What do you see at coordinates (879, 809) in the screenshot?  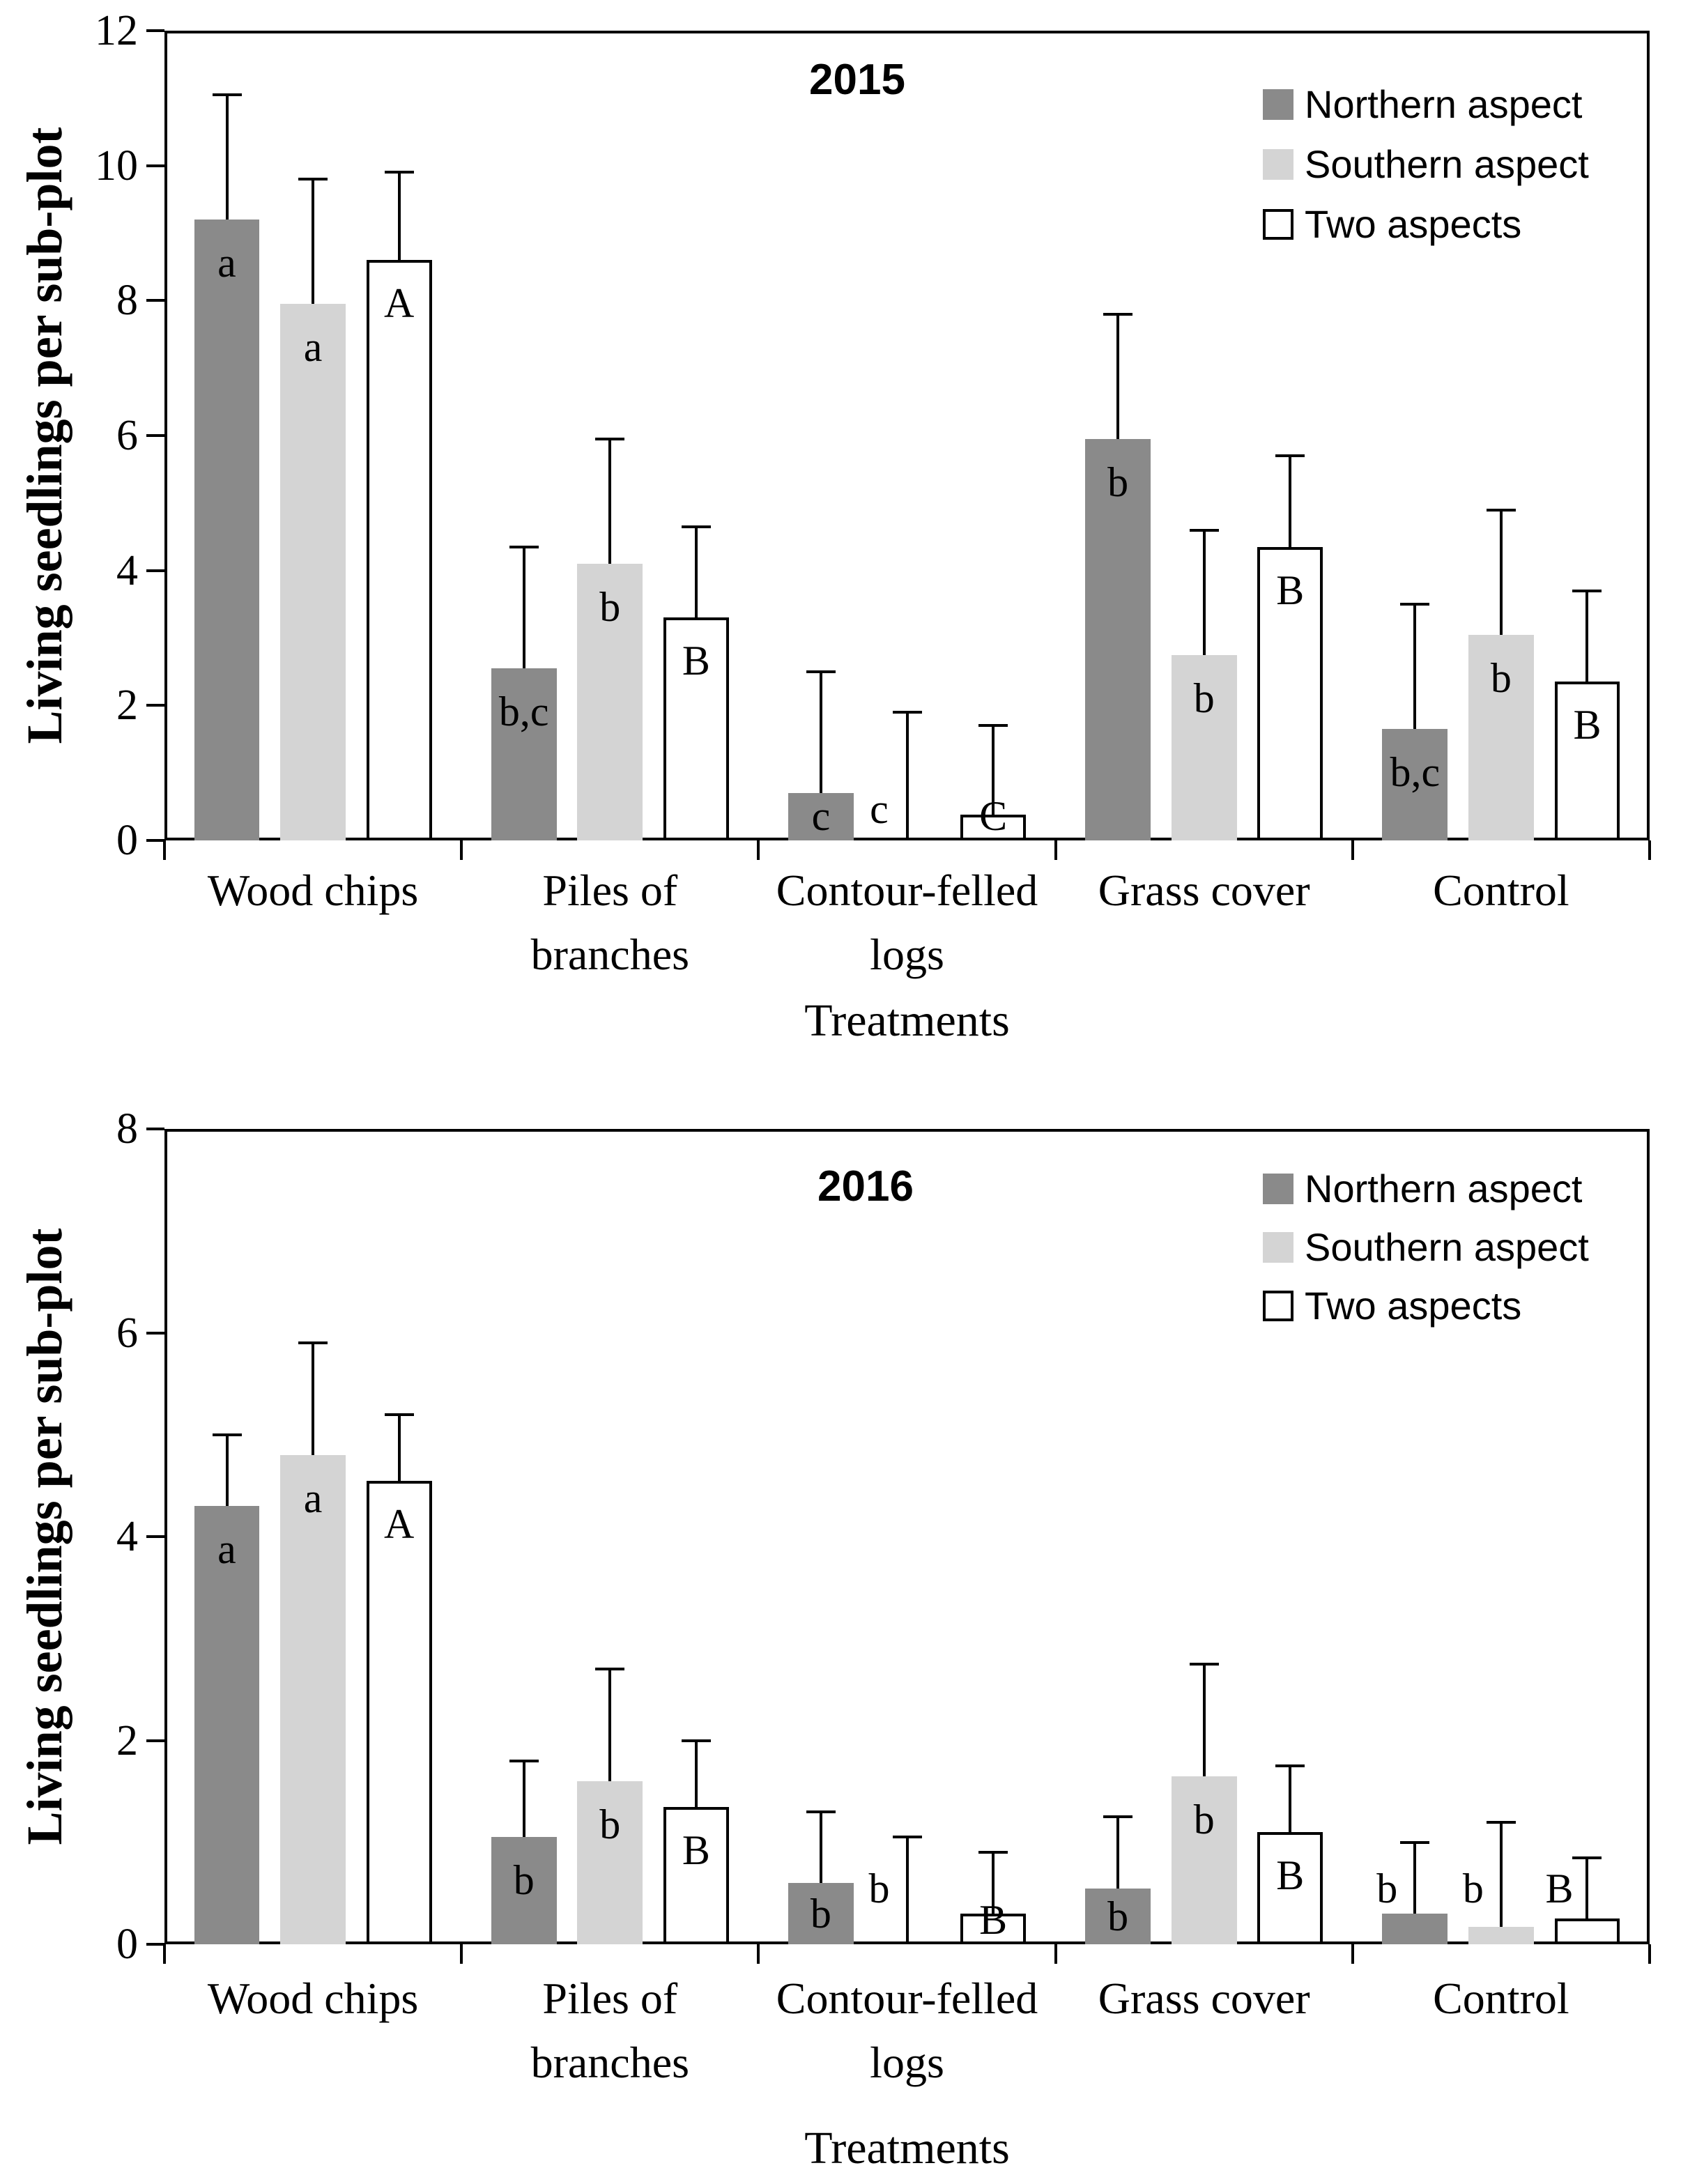 I see `significance-label: c` at bounding box center [879, 809].